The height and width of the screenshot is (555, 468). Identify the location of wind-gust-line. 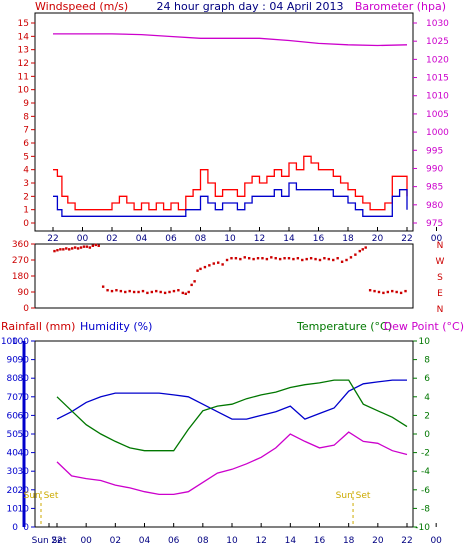
(230, 183).